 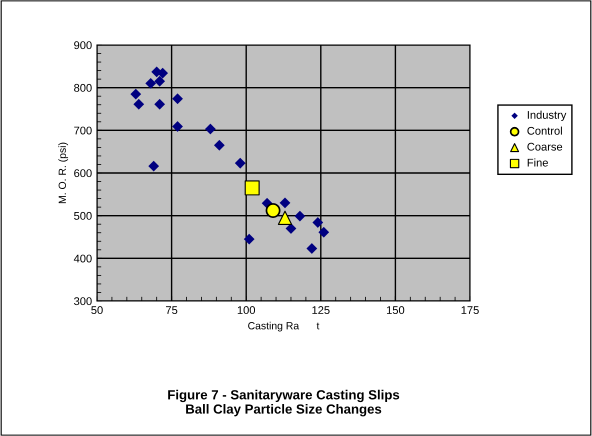 What do you see at coordinates (97, 310) in the screenshot?
I see `x-tick-label: 50` at bounding box center [97, 310].